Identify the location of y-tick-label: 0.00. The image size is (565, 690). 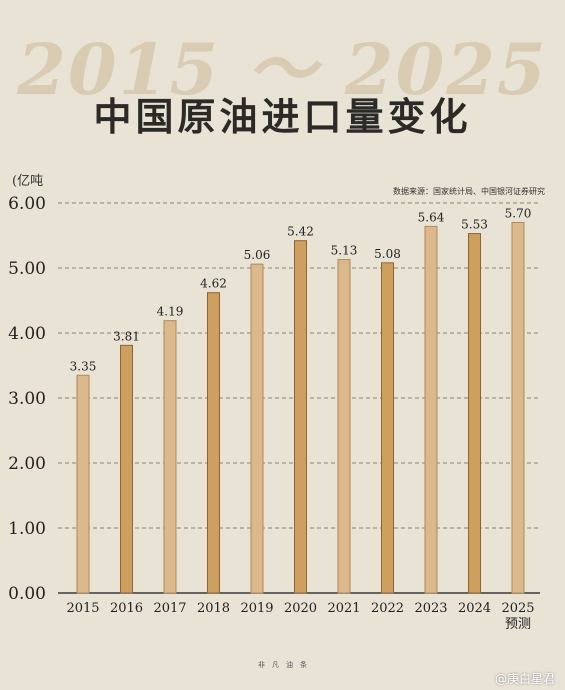
(27, 594).